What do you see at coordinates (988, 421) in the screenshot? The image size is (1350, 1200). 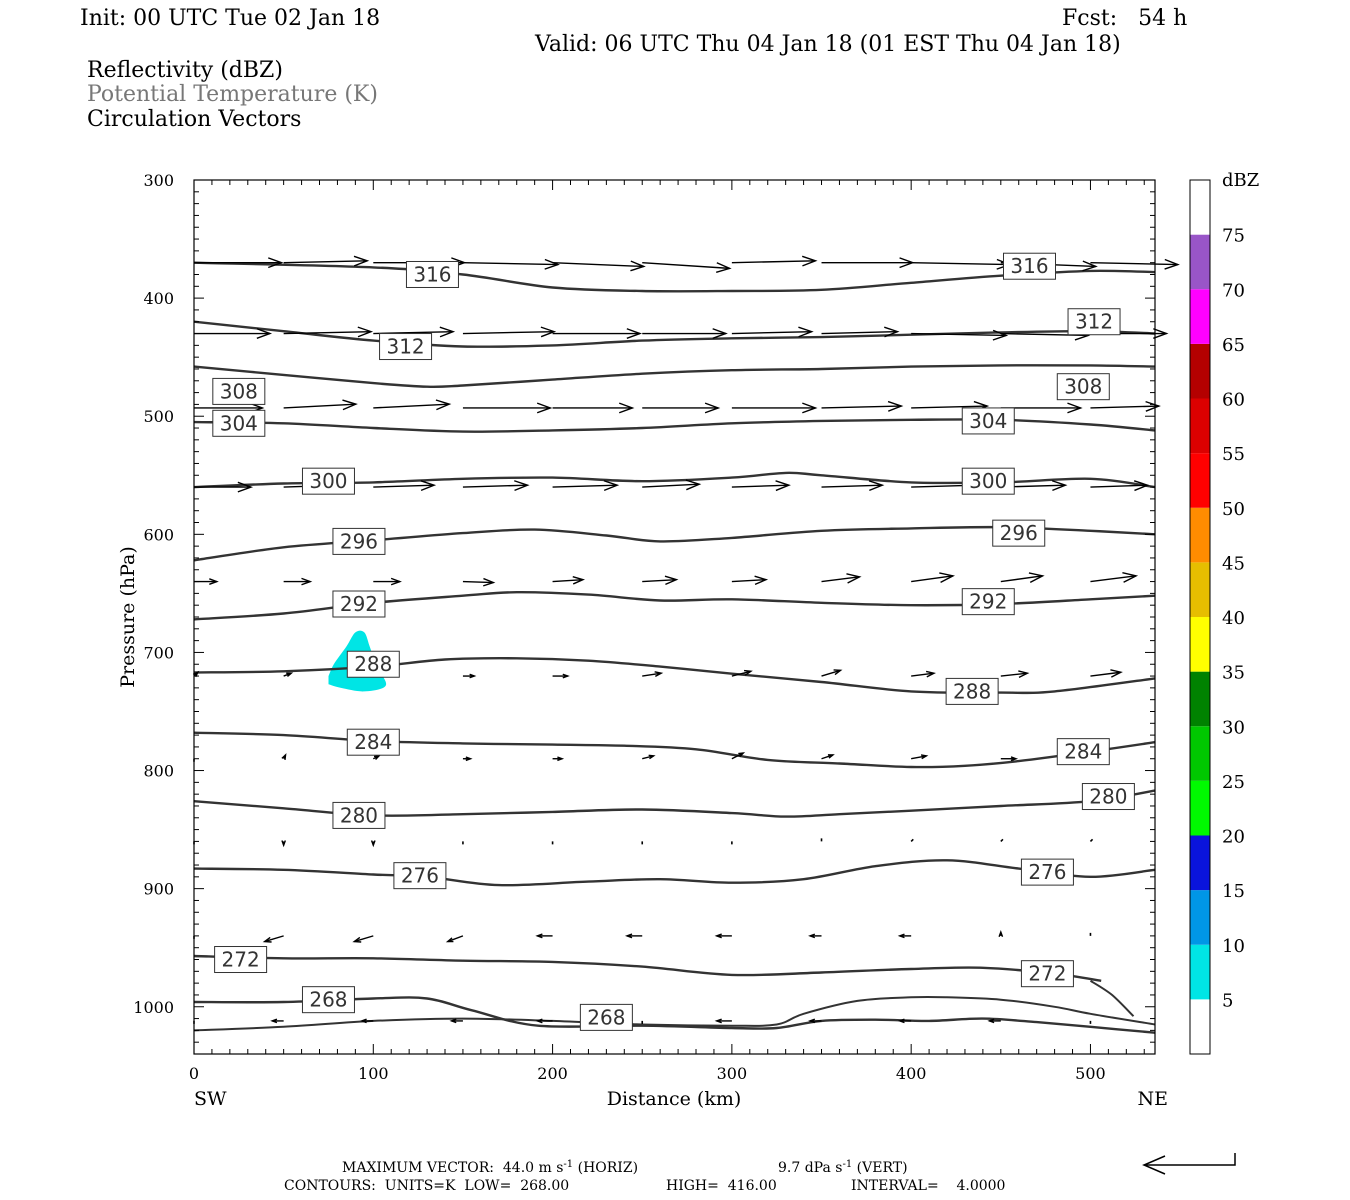 I see `contour-label-304: 304` at bounding box center [988, 421].